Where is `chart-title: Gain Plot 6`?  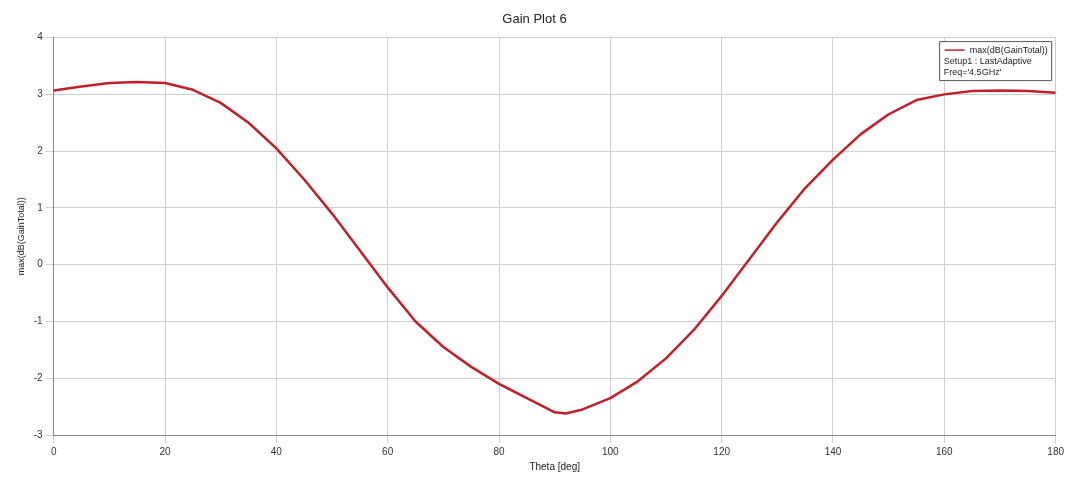 chart-title: Gain Plot 6 is located at coordinates (534, 19).